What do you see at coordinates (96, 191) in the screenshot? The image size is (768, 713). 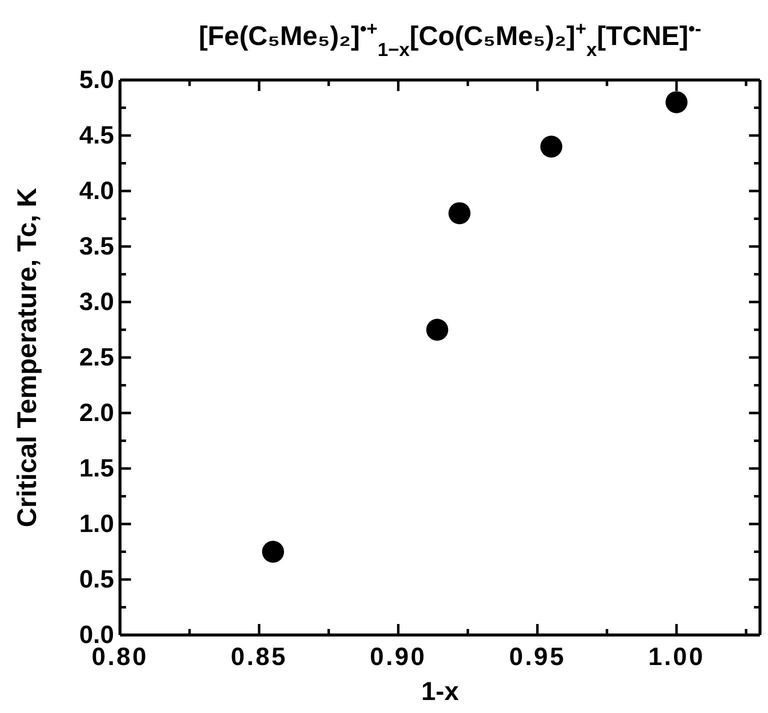 I see `y-tick-label: 4.0` at bounding box center [96, 191].